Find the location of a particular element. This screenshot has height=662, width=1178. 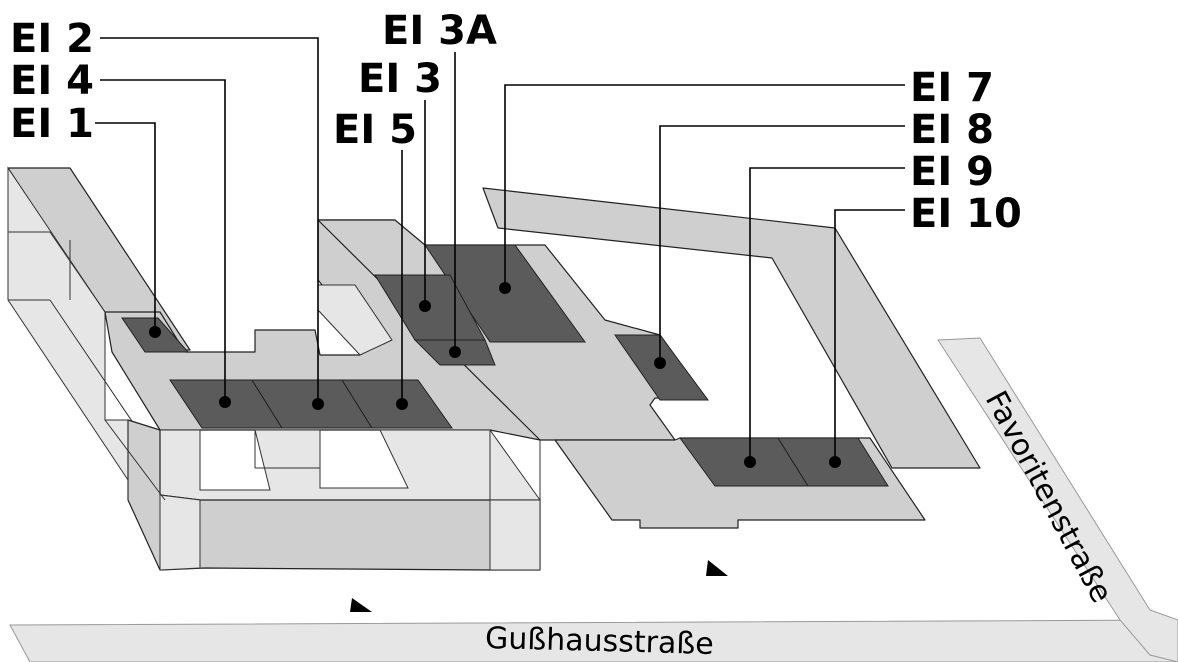

label-ei8: EI 8 is located at coordinates (952, 130).